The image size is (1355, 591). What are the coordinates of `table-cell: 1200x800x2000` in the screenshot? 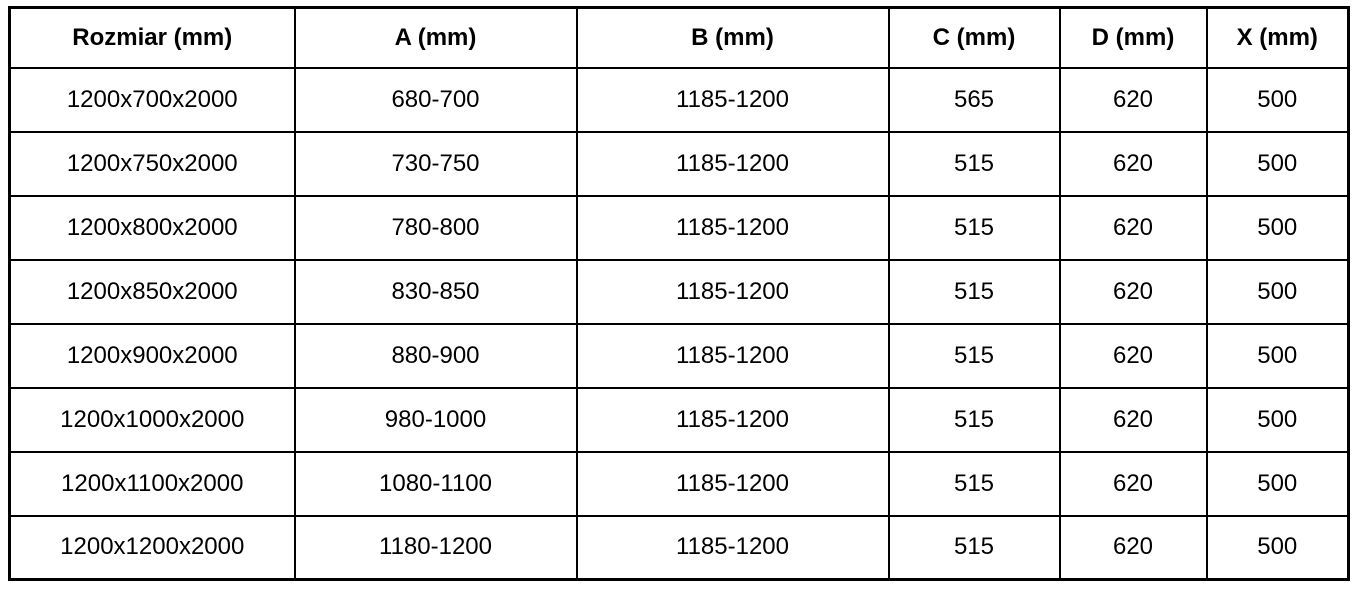 It's located at (152, 227).